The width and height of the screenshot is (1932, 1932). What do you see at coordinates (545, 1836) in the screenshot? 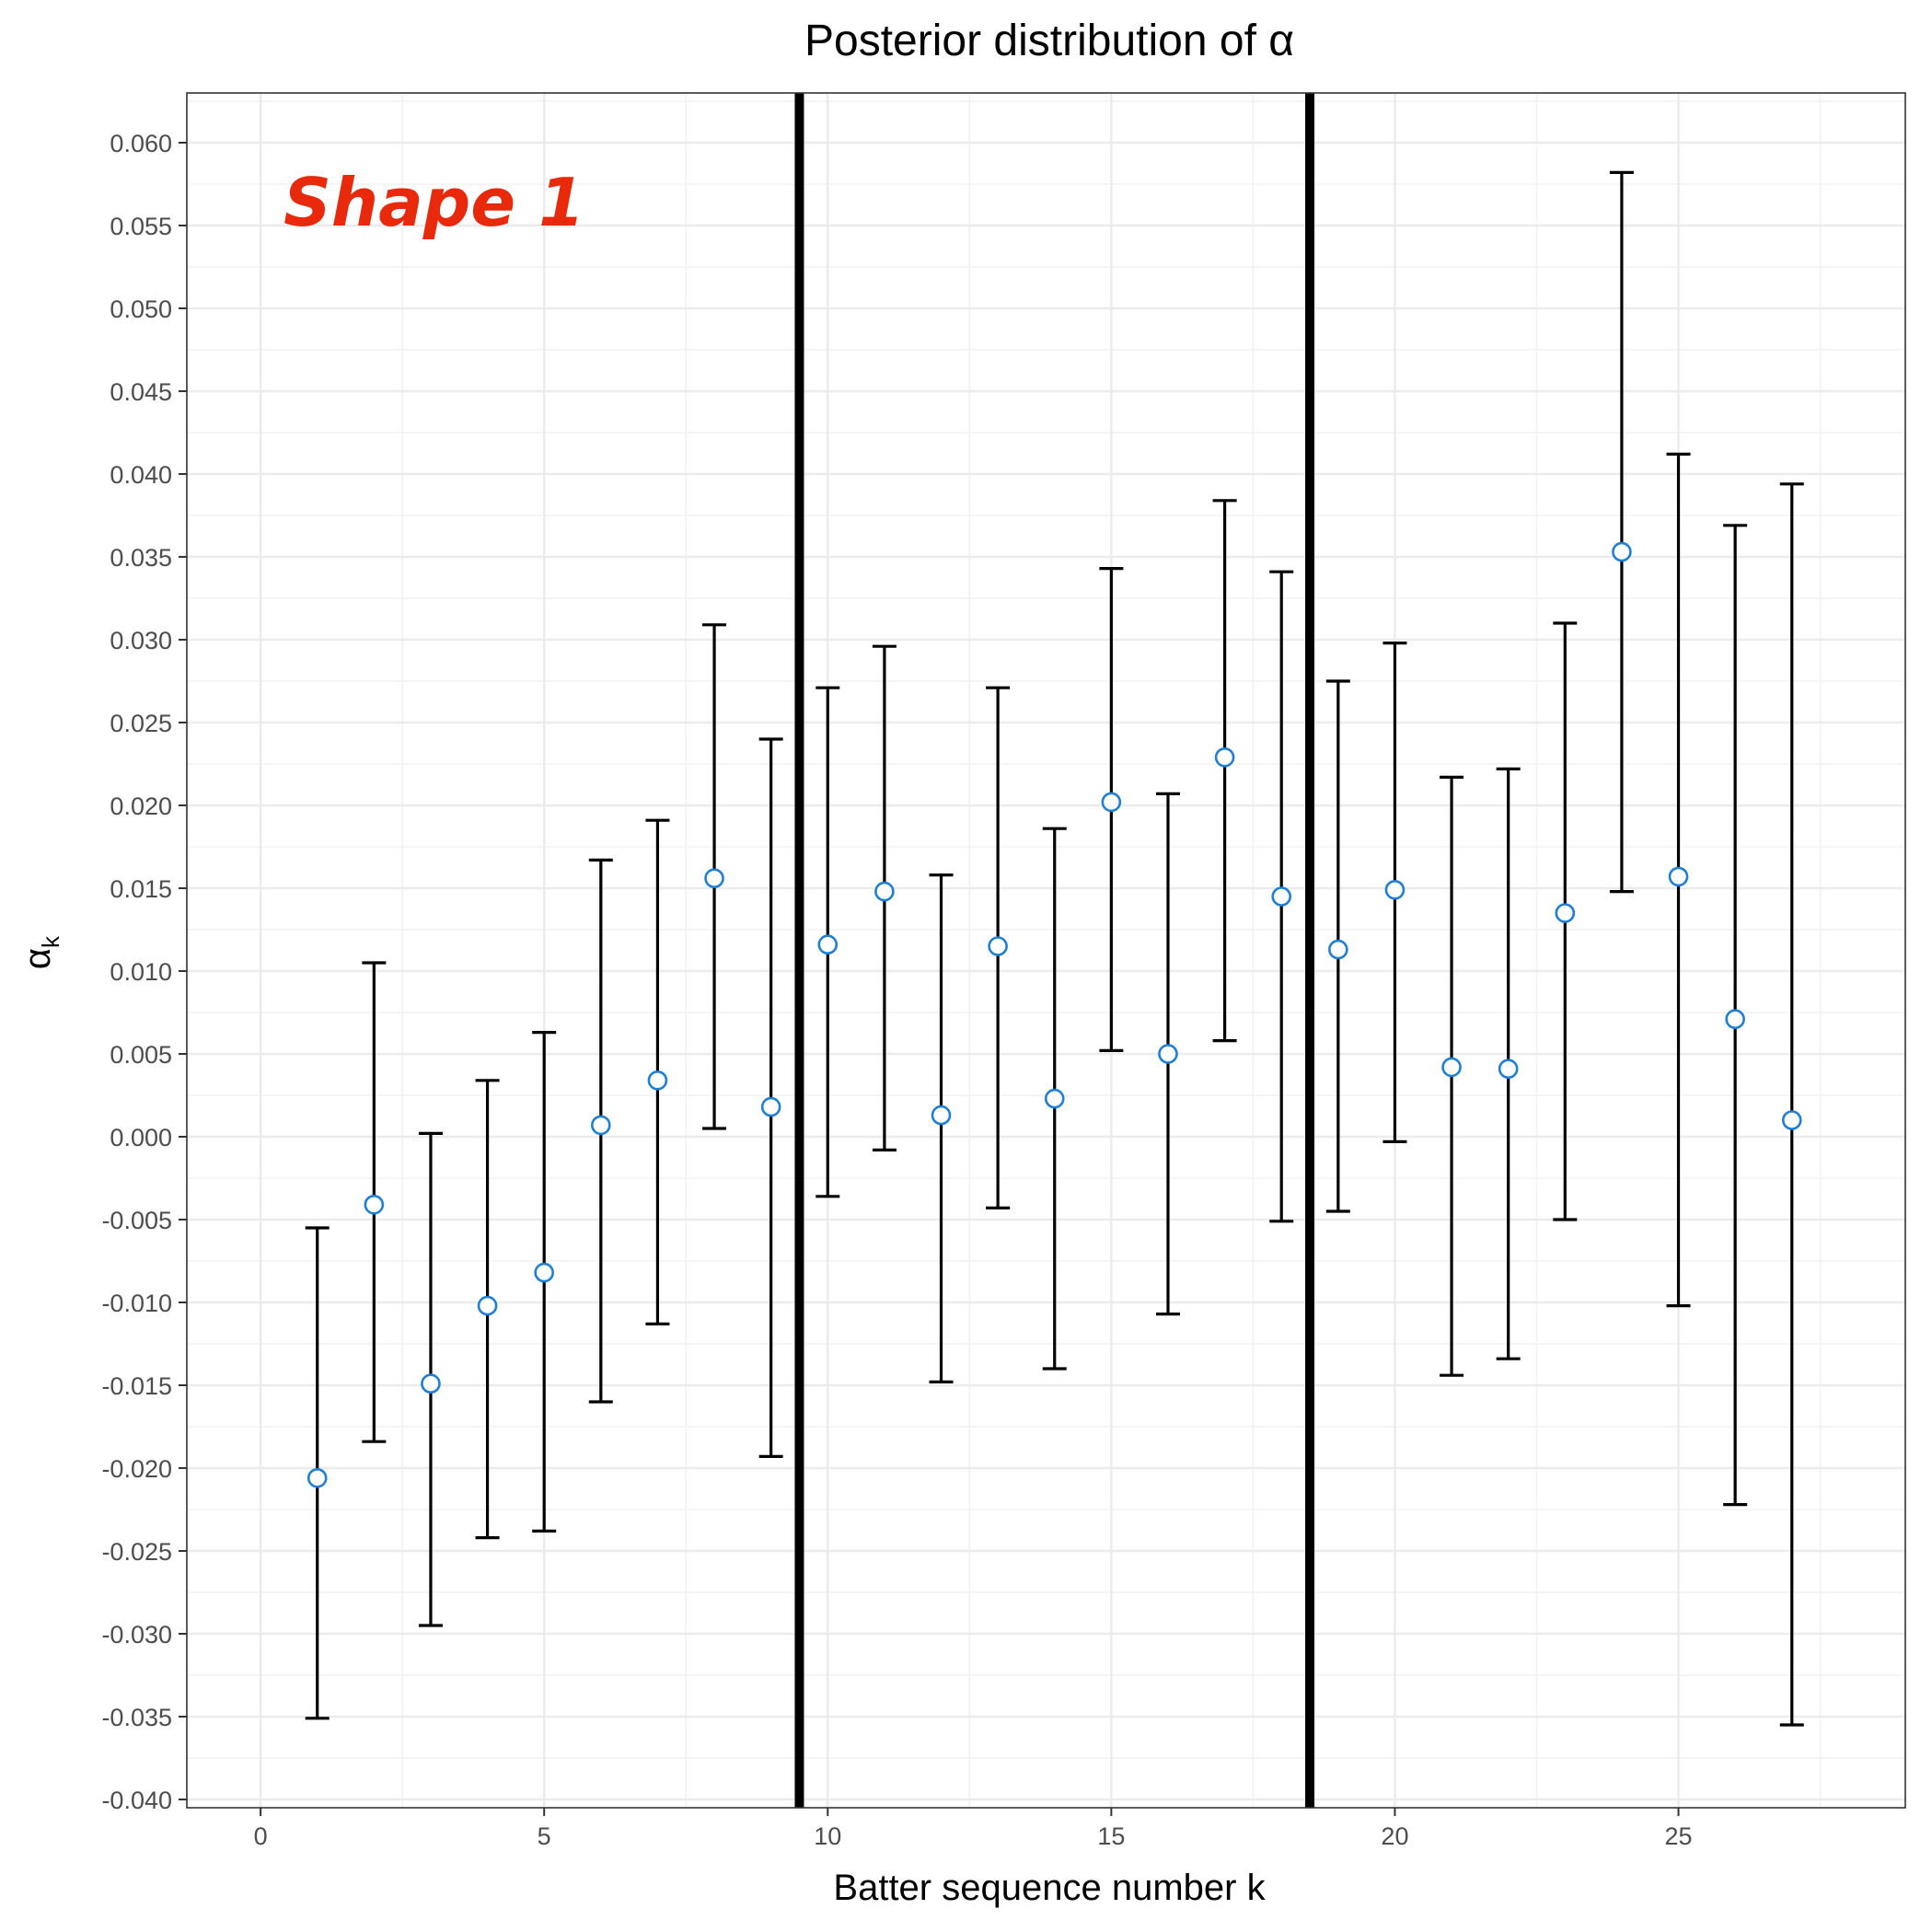
I see `x-tick-label: 5` at bounding box center [545, 1836].